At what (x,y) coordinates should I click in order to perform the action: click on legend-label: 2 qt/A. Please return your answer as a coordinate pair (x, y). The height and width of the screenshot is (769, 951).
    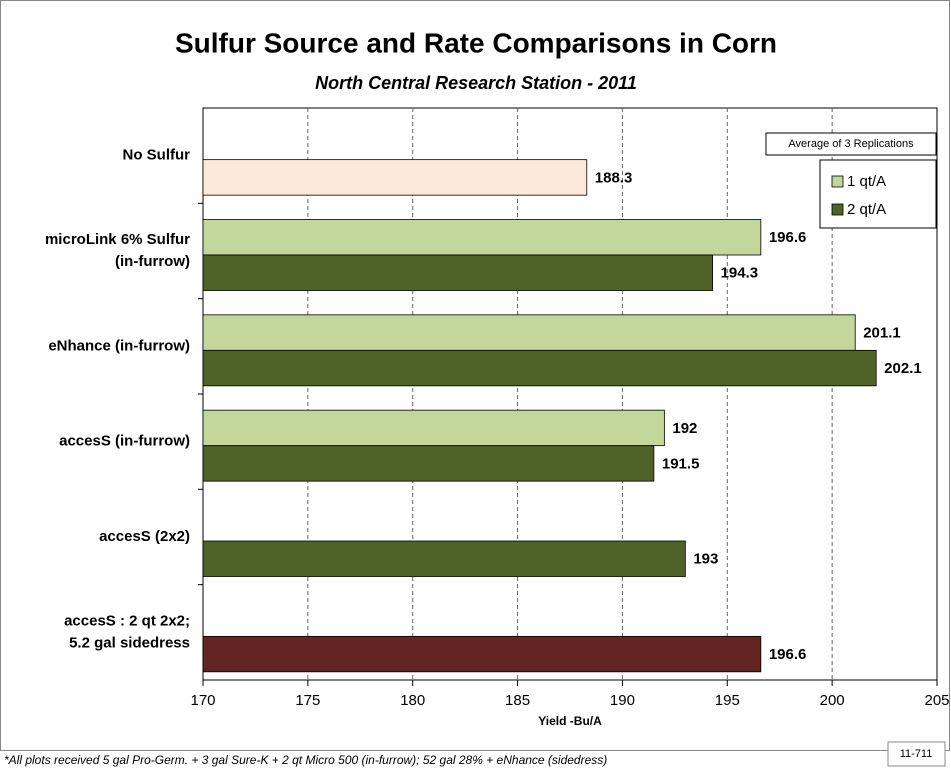
    Looking at the image, I should click on (866, 209).